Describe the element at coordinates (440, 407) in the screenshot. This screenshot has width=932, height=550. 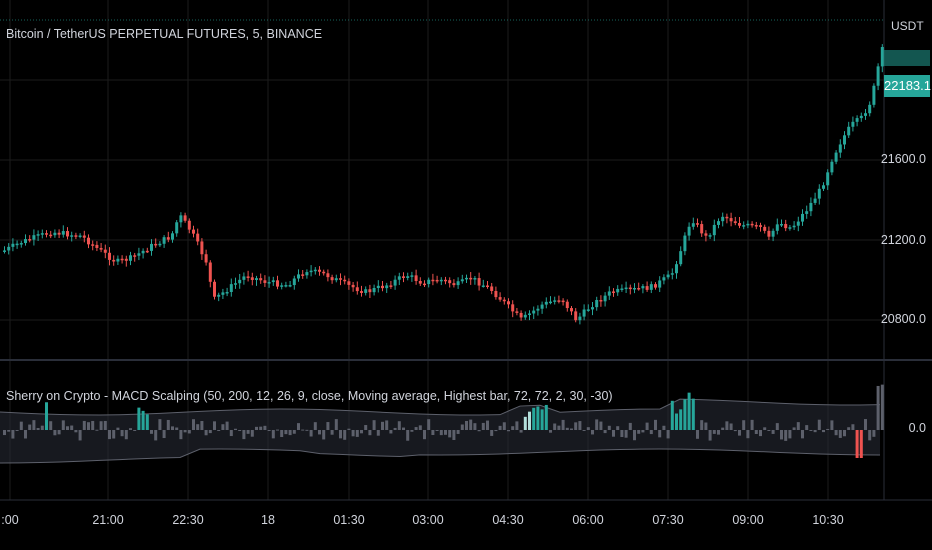
I see `macd-upper-band` at that location.